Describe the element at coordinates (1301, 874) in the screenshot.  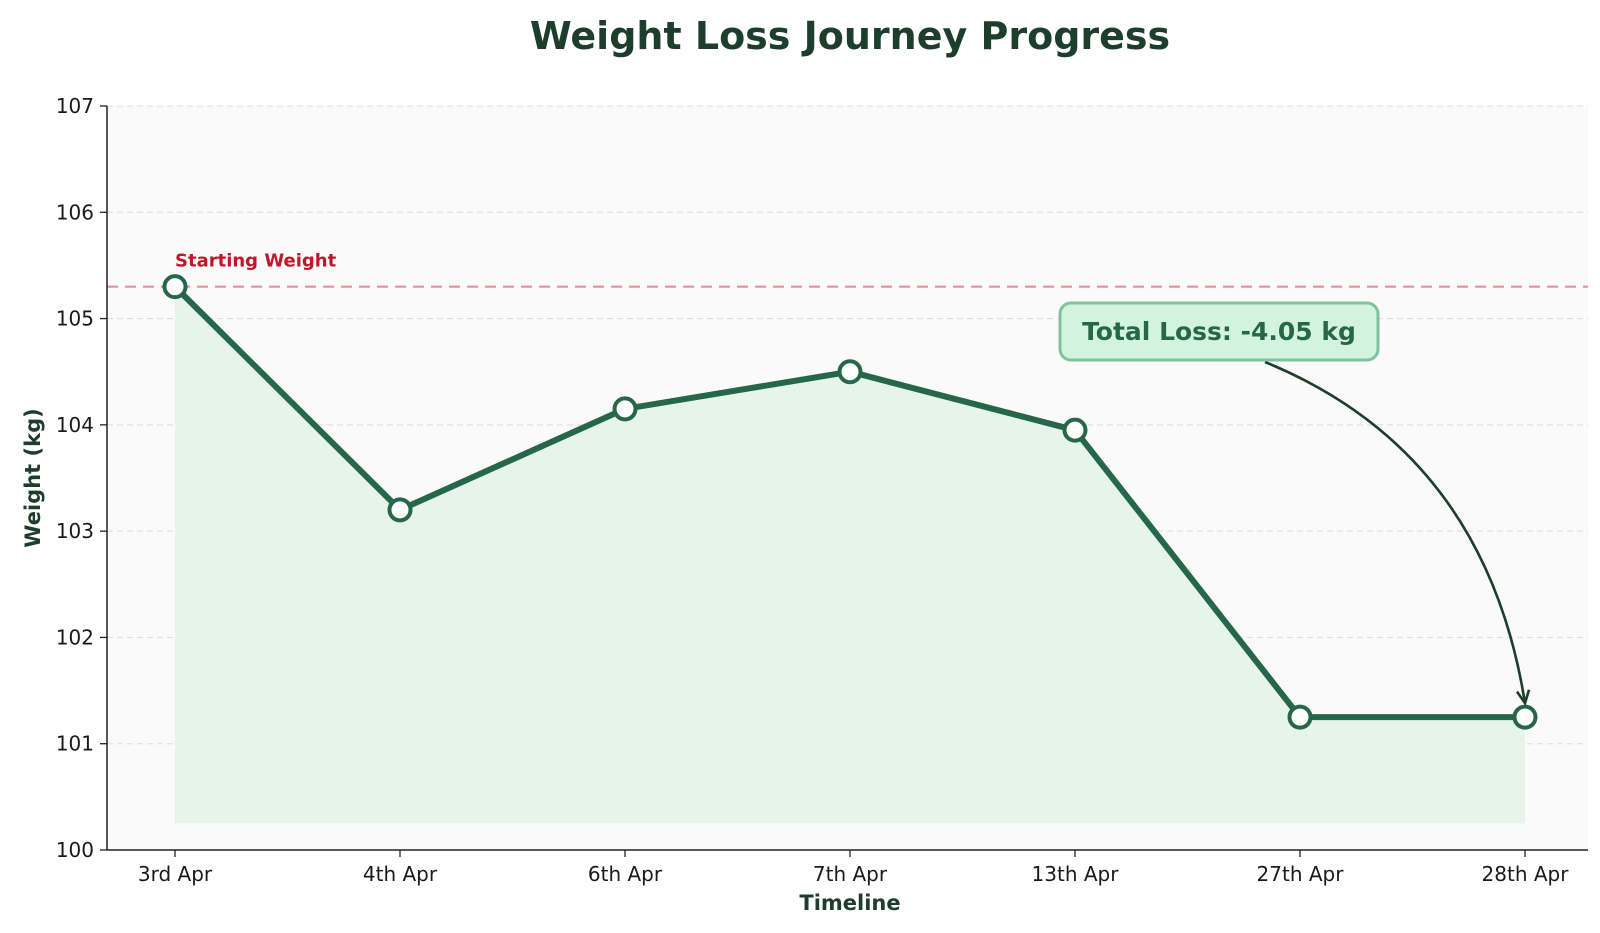
I see `x-tick-label: 27th Apr` at that location.